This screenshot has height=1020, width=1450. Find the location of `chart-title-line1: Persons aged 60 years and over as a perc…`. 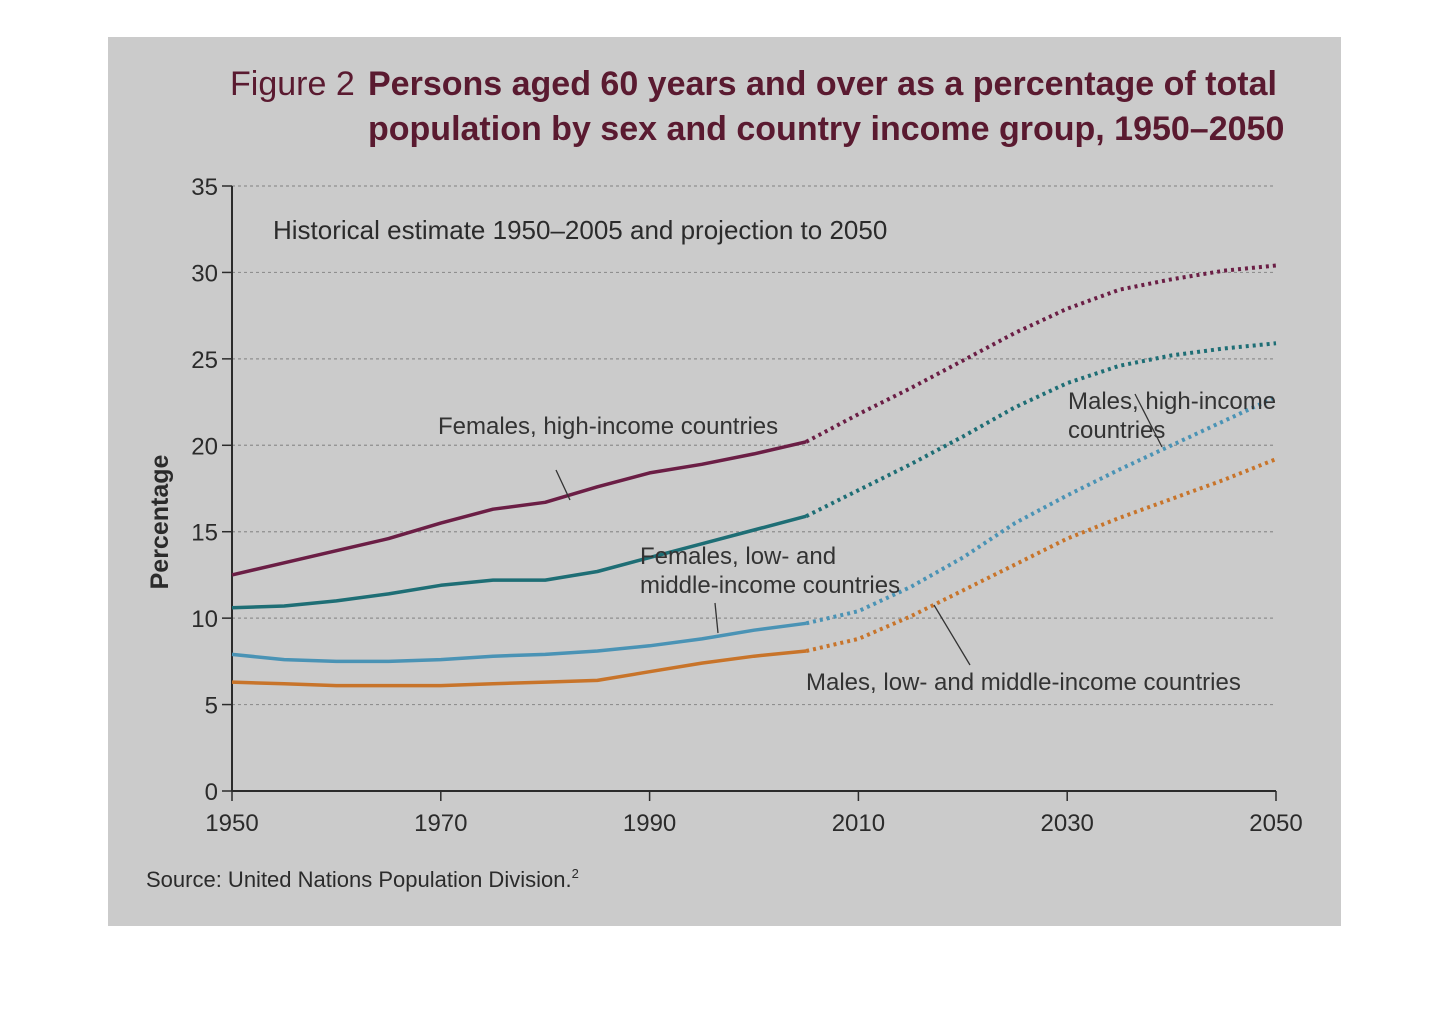

chart-title-line1: Persons aged 60 years and over as a perc… is located at coordinates (822, 84).